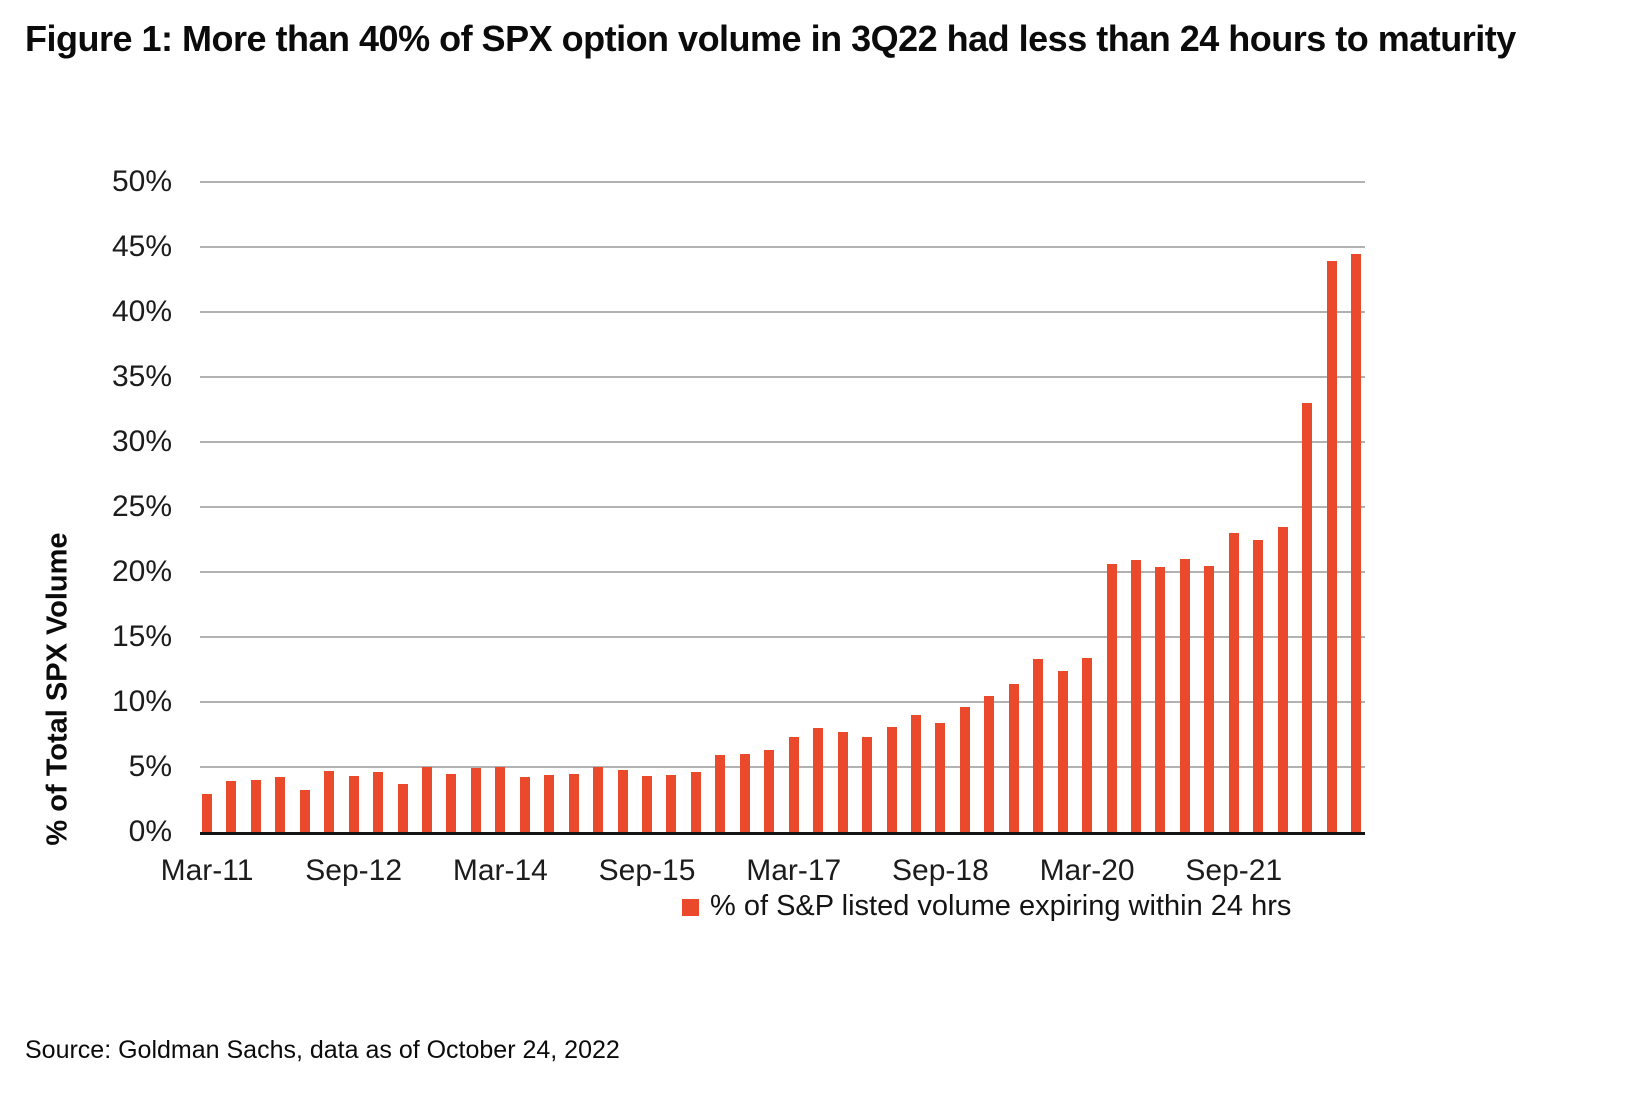 This screenshot has width=1646, height=1098. I want to click on y-tick-label: 50%, so click(141, 181).